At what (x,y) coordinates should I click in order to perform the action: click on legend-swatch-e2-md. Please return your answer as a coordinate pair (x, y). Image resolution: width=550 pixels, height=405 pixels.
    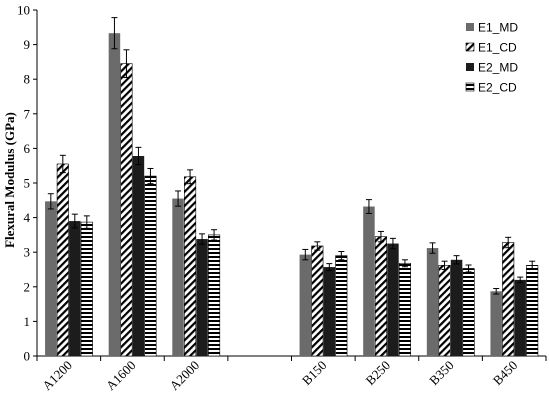
    Looking at the image, I should click on (470, 67).